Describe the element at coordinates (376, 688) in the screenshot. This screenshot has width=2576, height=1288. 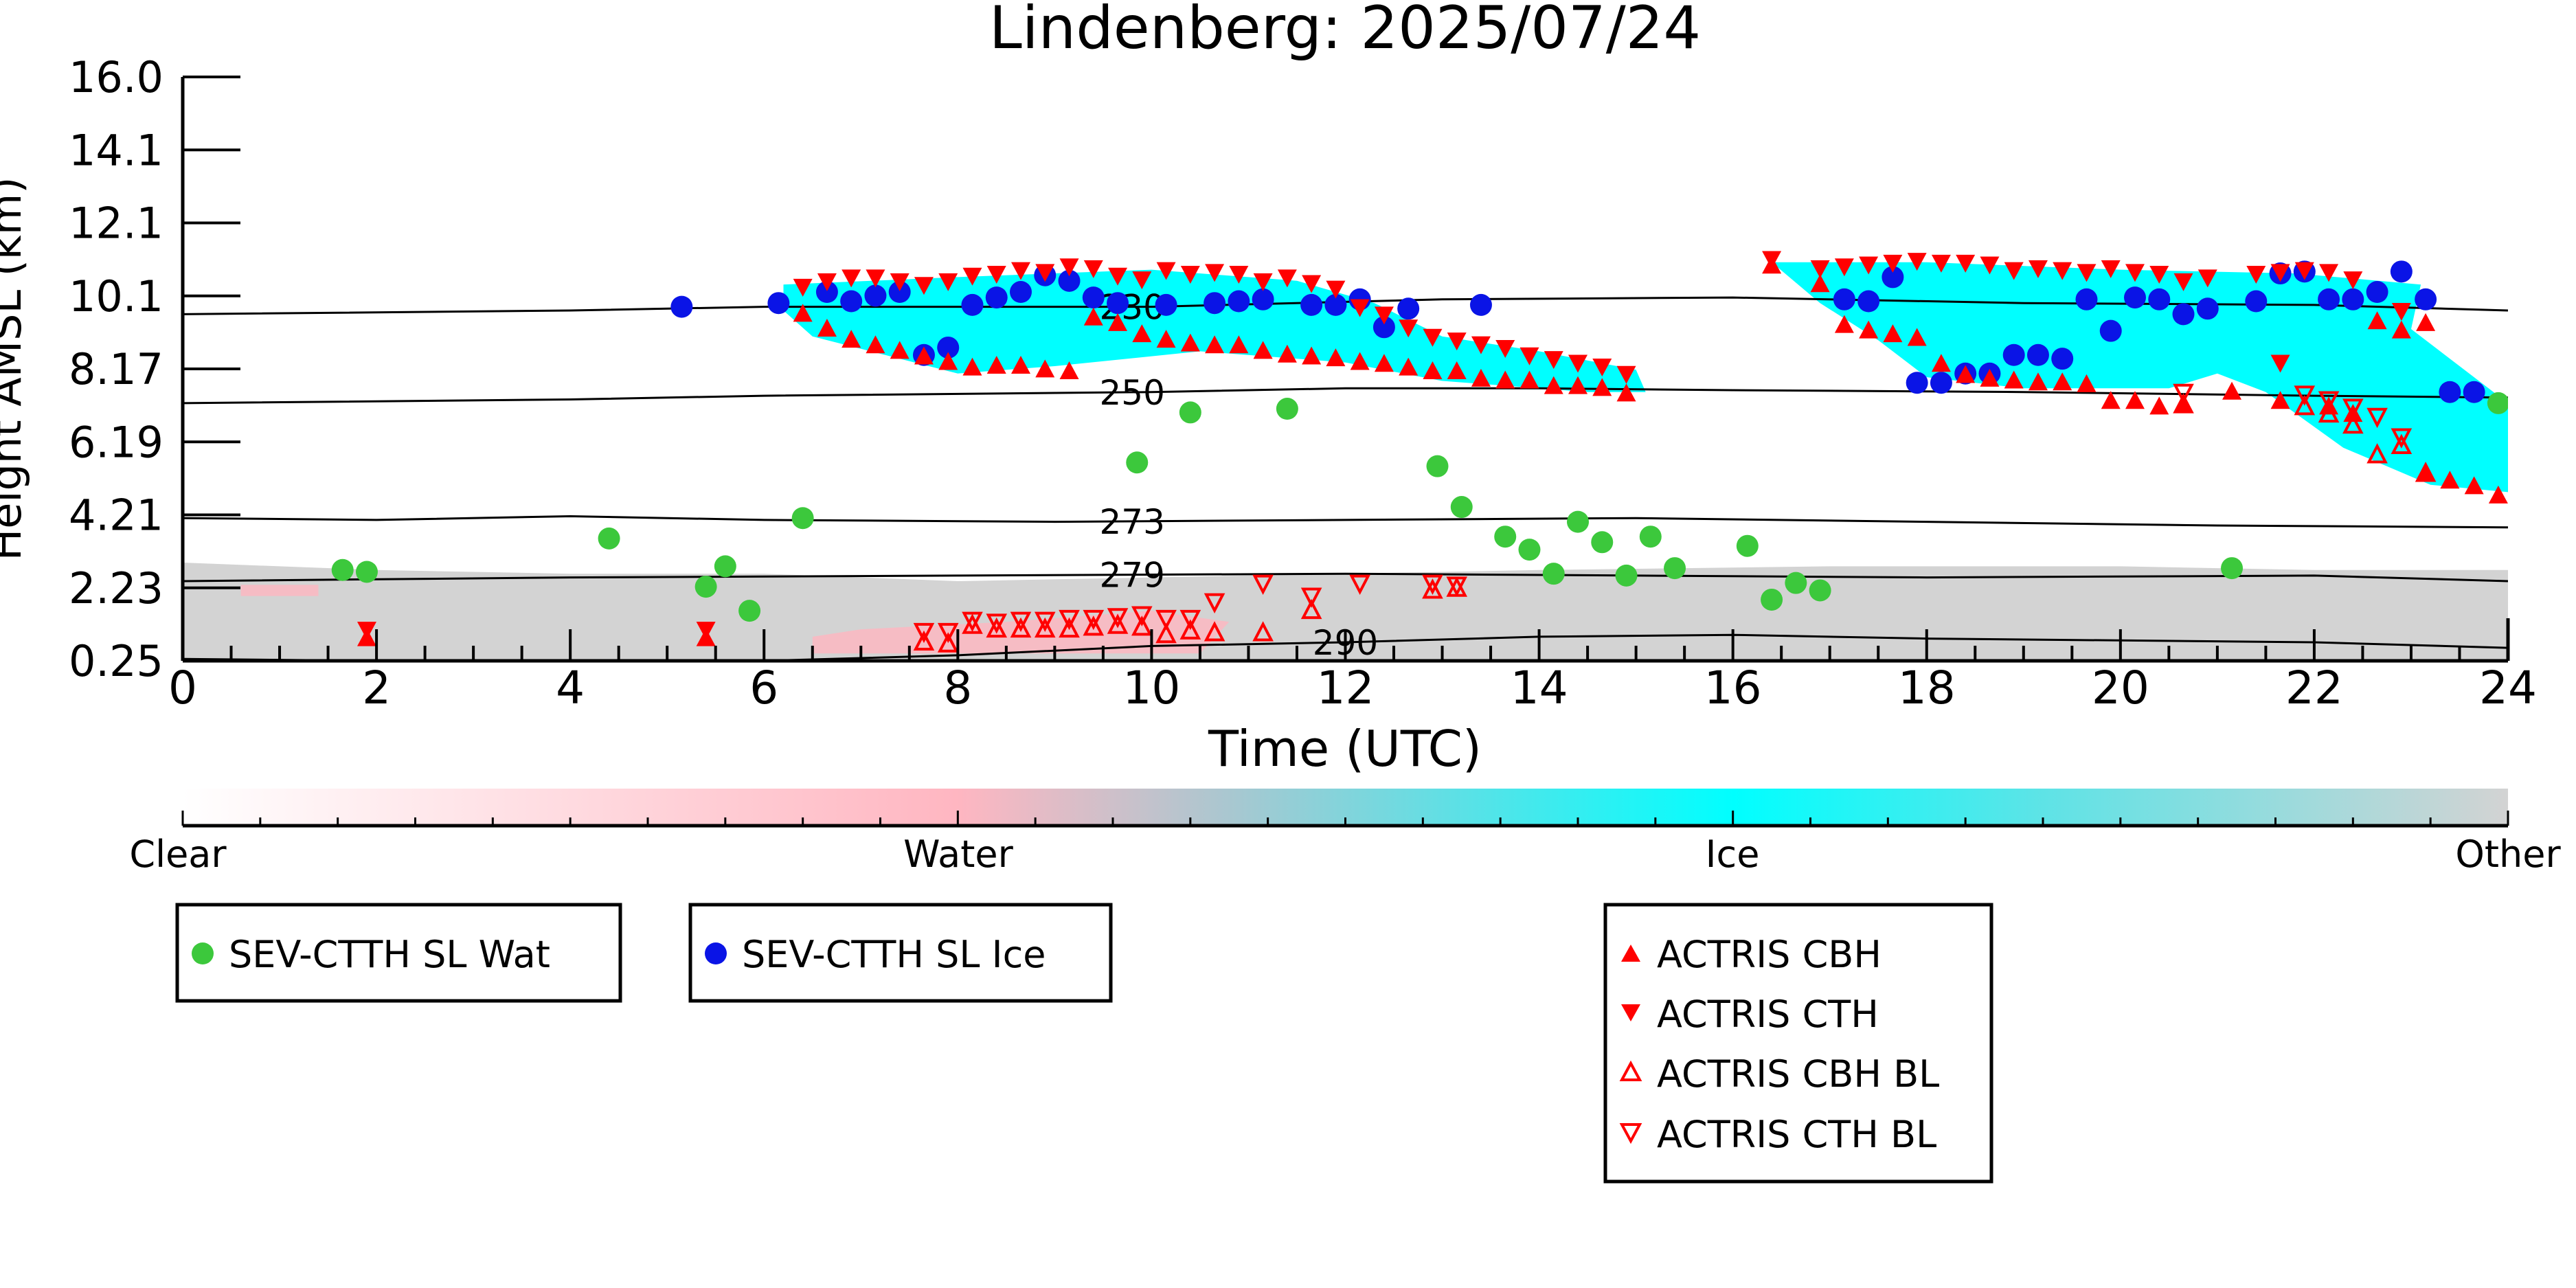
I see `x-tick-label: 2` at that location.